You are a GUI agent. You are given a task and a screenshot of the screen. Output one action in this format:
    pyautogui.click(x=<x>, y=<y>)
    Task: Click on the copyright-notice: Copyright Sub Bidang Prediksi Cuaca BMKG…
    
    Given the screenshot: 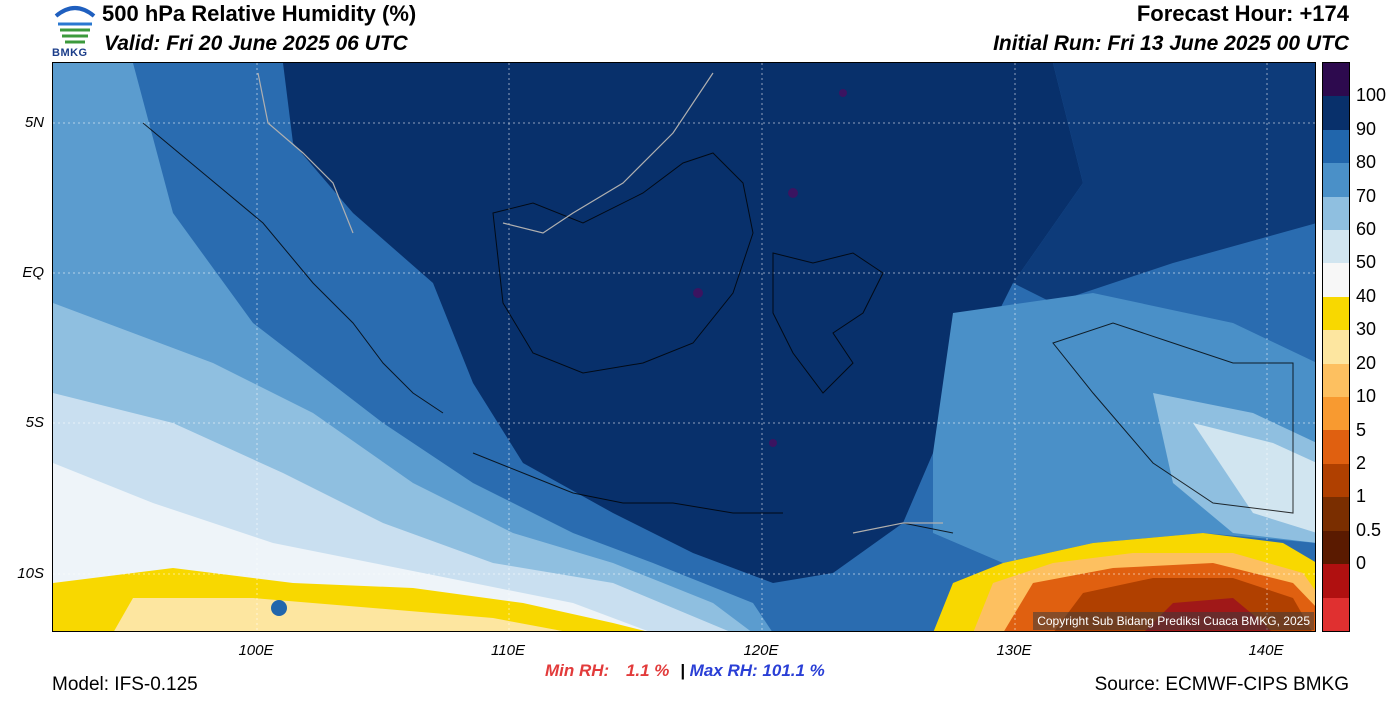 What is the action you would take?
    pyautogui.click(x=1173, y=621)
    